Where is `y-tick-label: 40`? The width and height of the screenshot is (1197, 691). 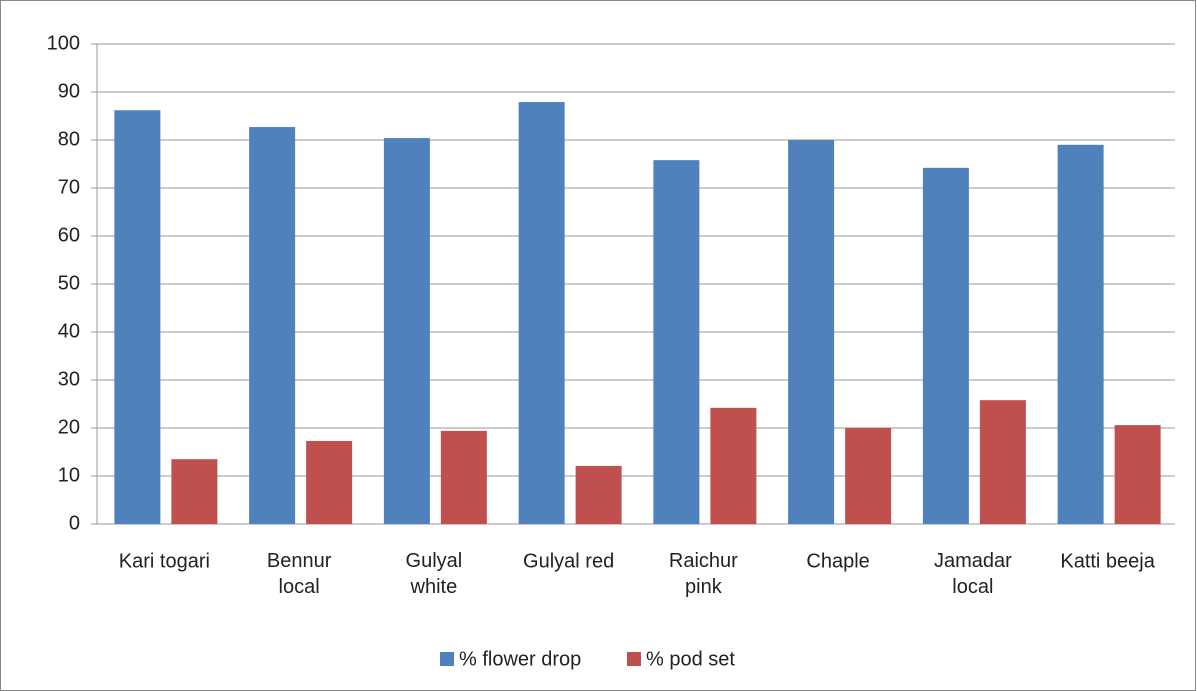
y-tick-label: 40 is located at coordinates (69, 331).